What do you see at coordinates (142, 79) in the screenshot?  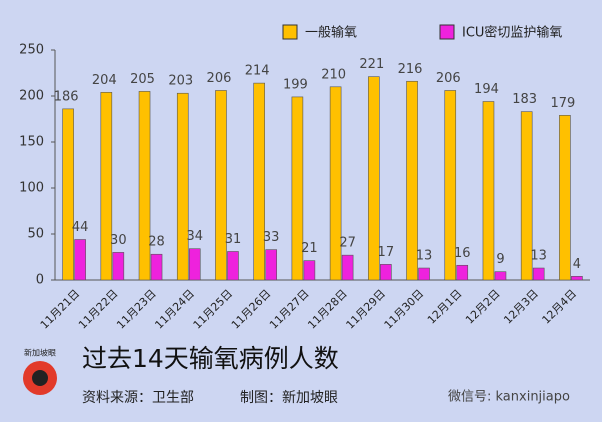 I see `data-label: 205` at bounding box center [142, 79].